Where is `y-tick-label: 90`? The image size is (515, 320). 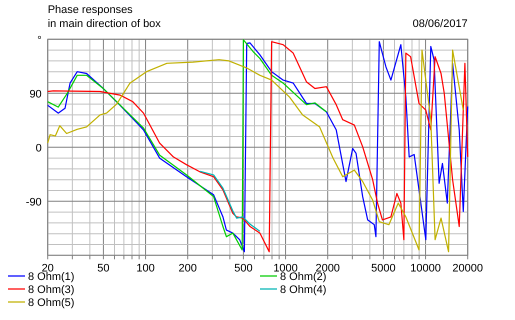
y-tick-label: 90 is located at coordinates (35, 94).